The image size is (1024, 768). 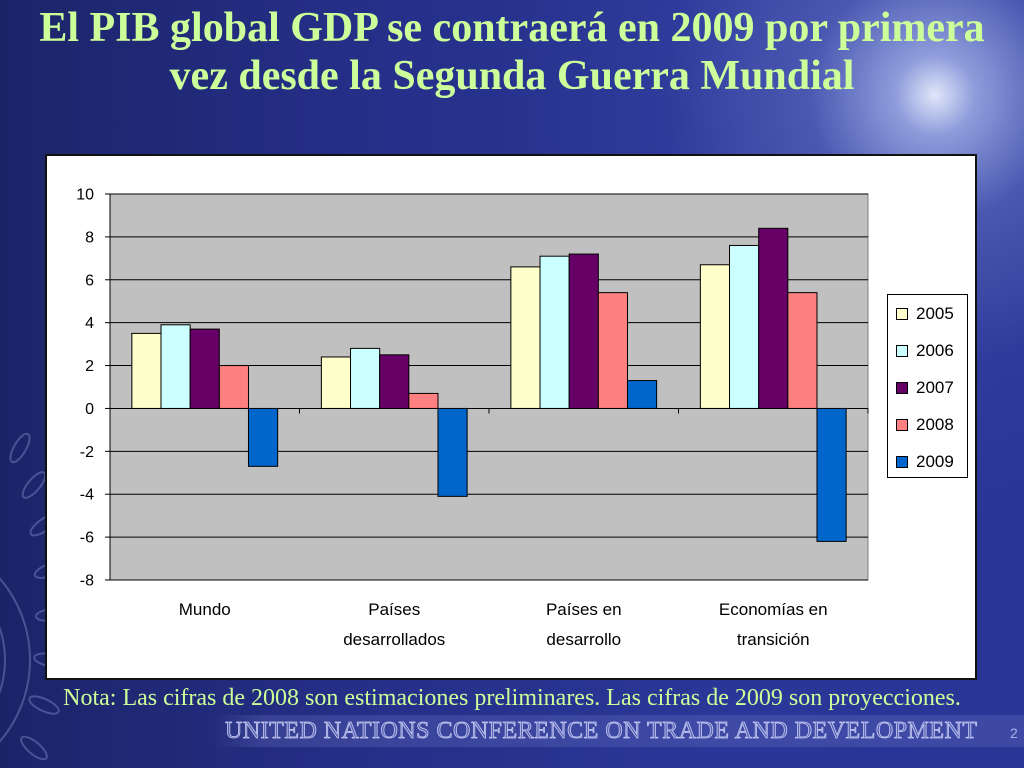 What do you see at coordinates (773, 624) in the screenshot?
I see `x-tick-label-economias-en-transicion: Economías en transición` at bounding box center [773, 624].